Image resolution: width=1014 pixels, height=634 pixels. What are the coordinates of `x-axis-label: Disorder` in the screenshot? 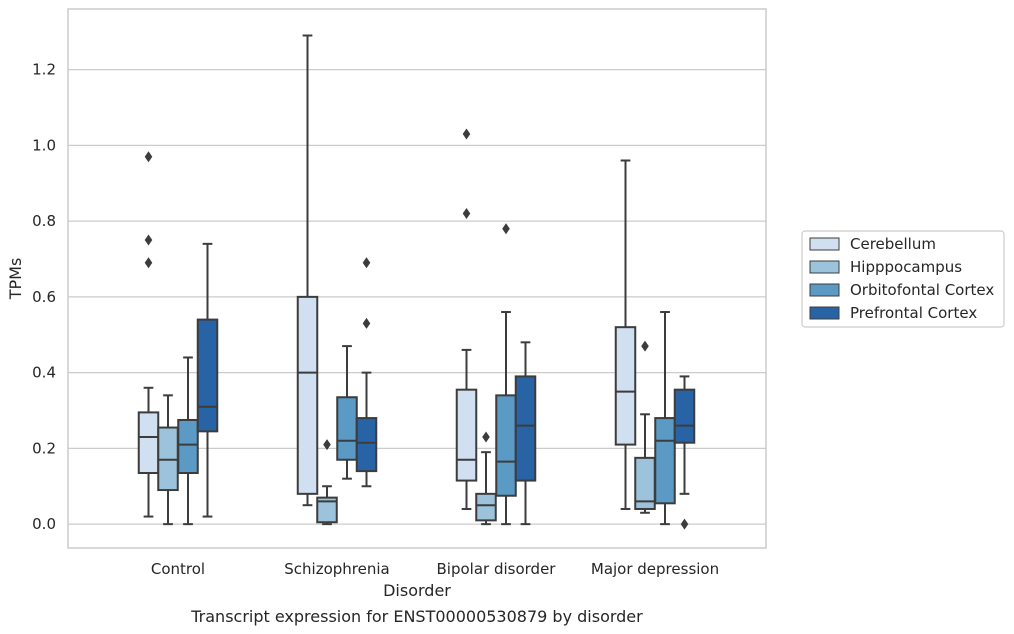 It's located at (417, 590).